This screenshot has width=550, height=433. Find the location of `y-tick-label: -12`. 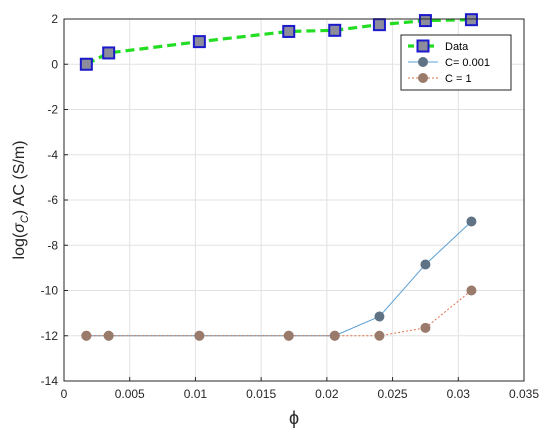

y-tick-label: -12 is located at coordinates (50, 336).